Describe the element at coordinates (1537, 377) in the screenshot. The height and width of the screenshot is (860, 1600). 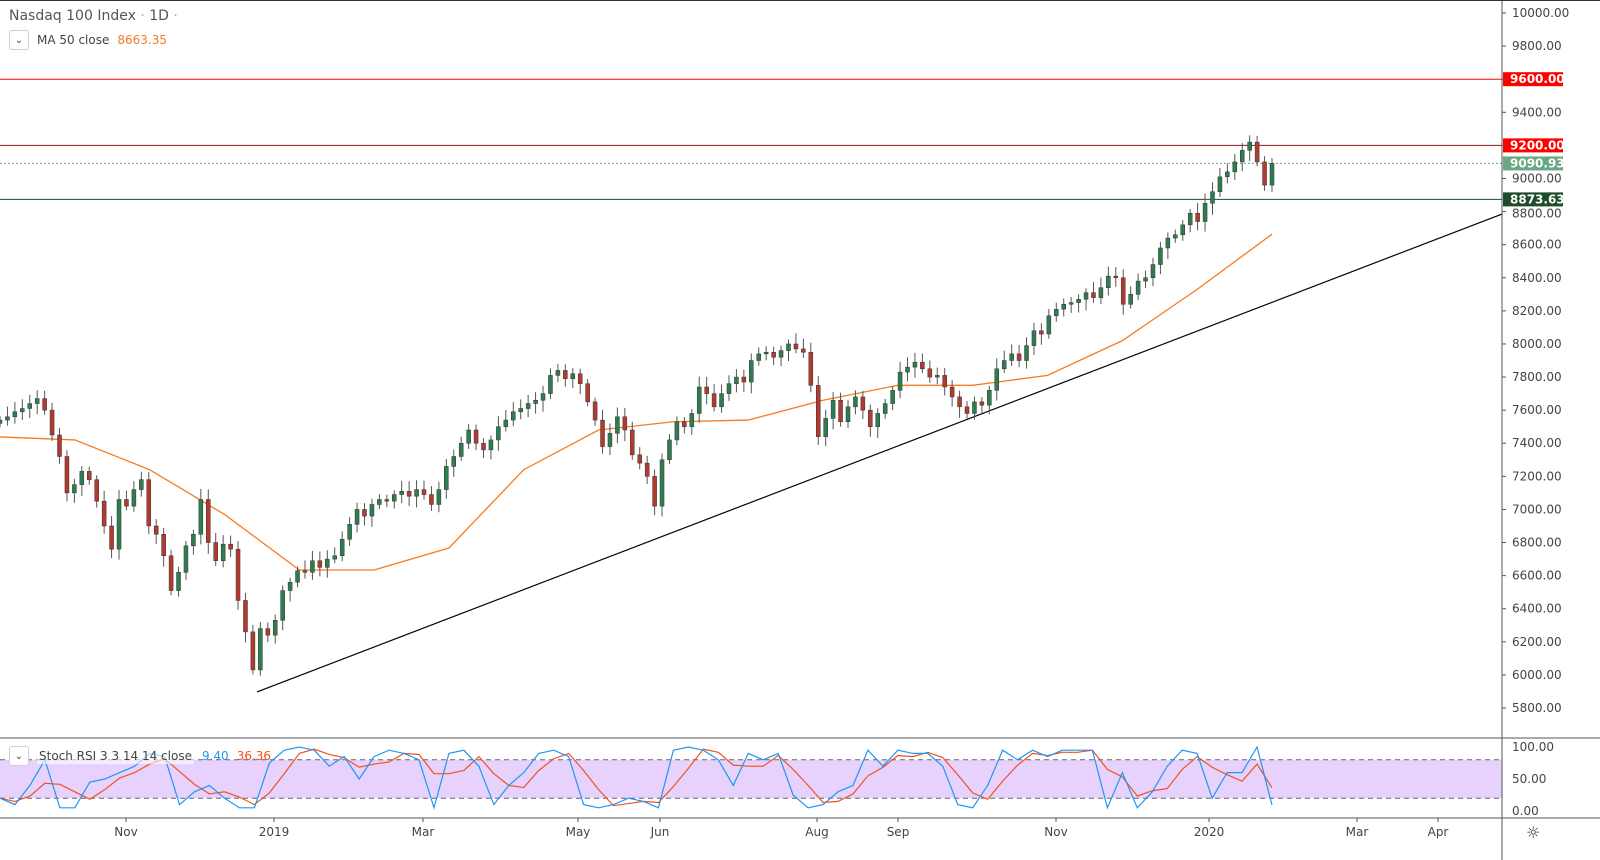
I see `price-tick-label: 7800.00` at that location.